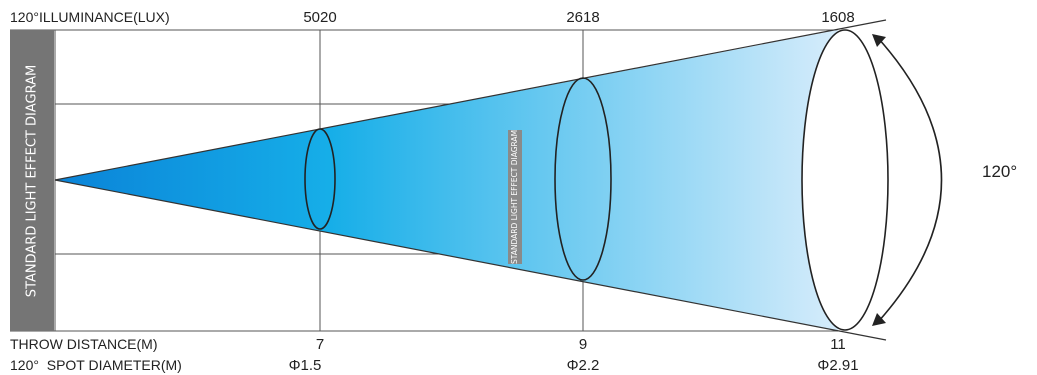  Describe the element at coordinates (96, 365) in the screenshot. I see `spot-diameter-label: 120° SPOT DIAMETER(M)` at that location.